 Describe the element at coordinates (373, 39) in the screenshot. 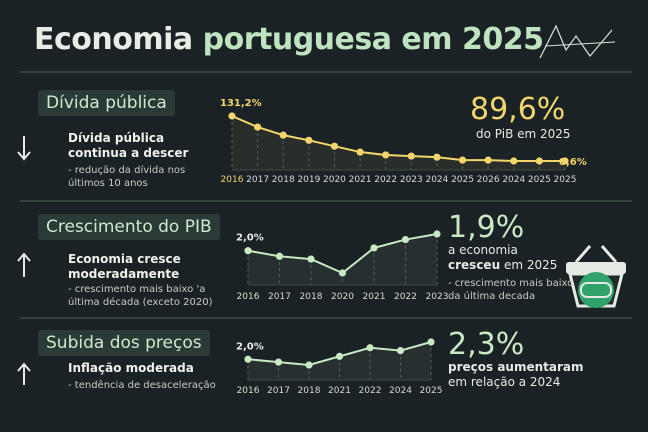

I see `title-highlight: portuguesa em 2025` at that location.